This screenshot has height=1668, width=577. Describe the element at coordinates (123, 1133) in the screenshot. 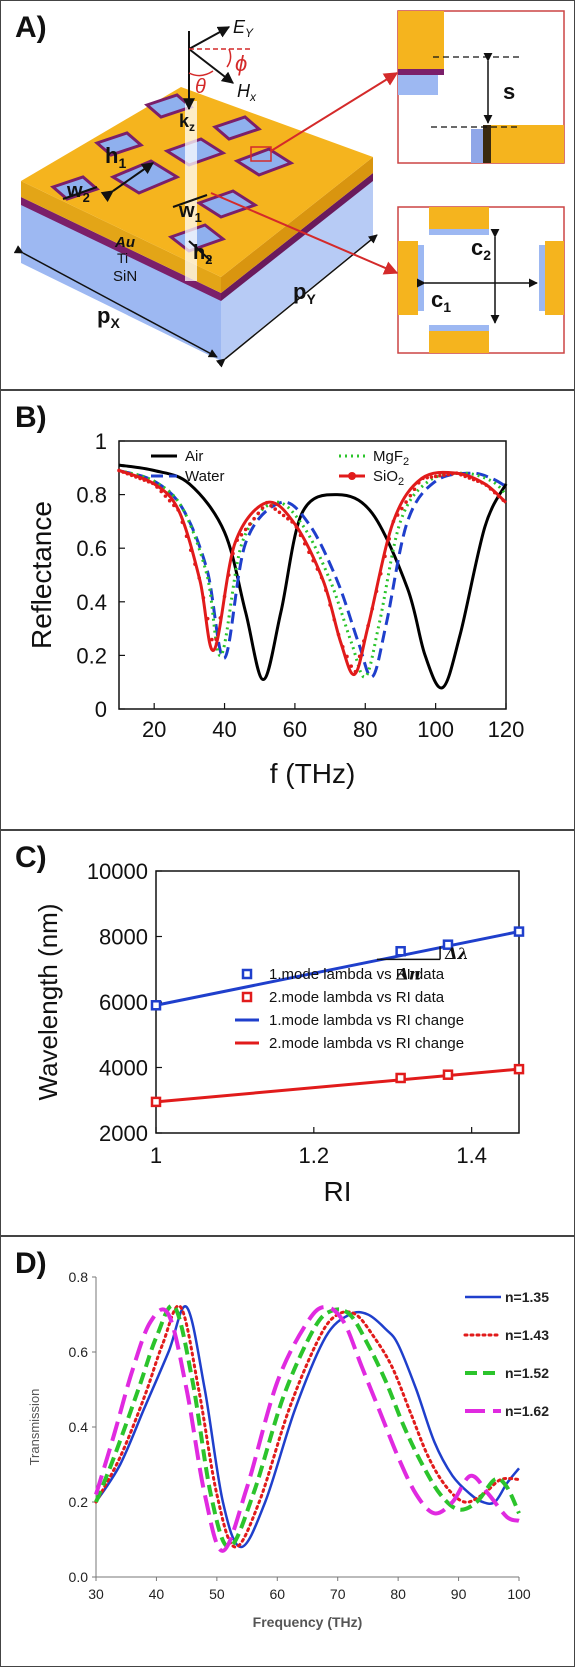

I see `y-tick-label: 2000` at that location.